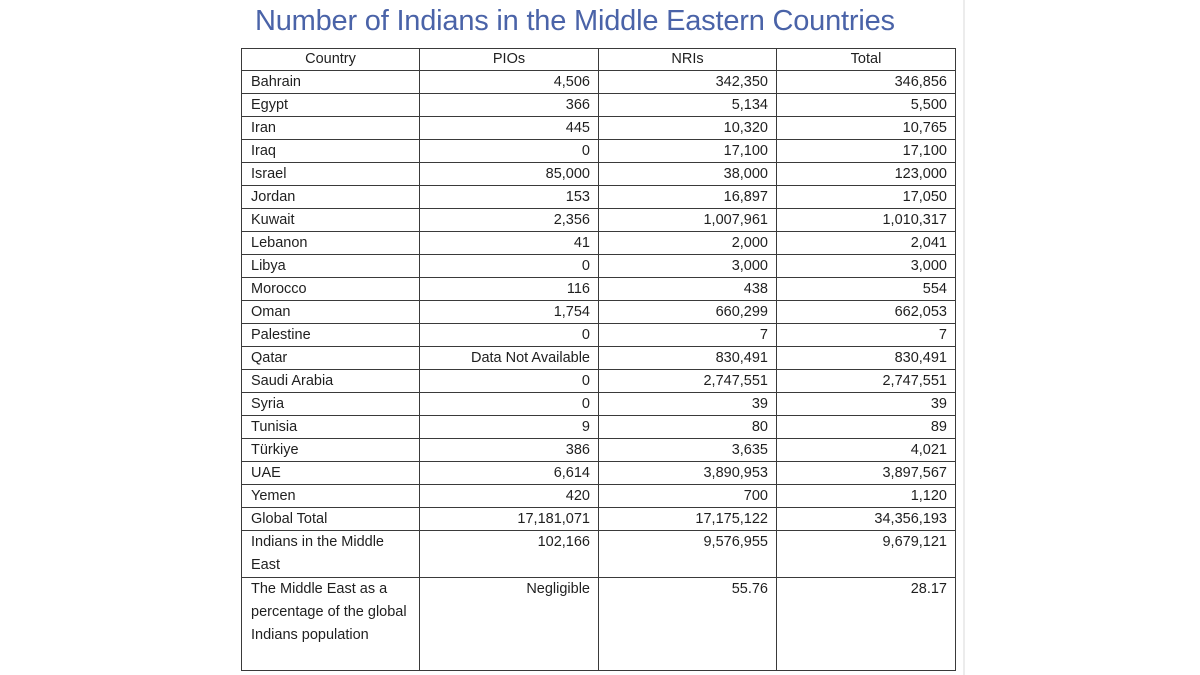 Image resolution: width=1200 pixels, height=675 pixels. I want to click on cell-total: 39, so click(866, 404).